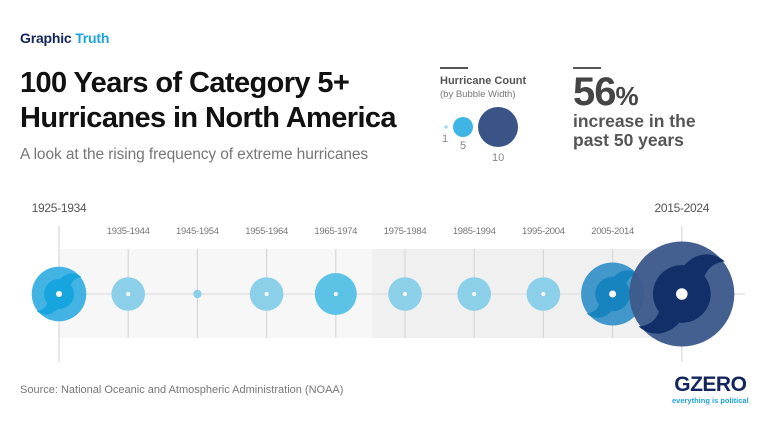 This screenshot has width=768, height=427. I want to click on title-line-1: 100 Years of Category 5+, so click(185, 83).